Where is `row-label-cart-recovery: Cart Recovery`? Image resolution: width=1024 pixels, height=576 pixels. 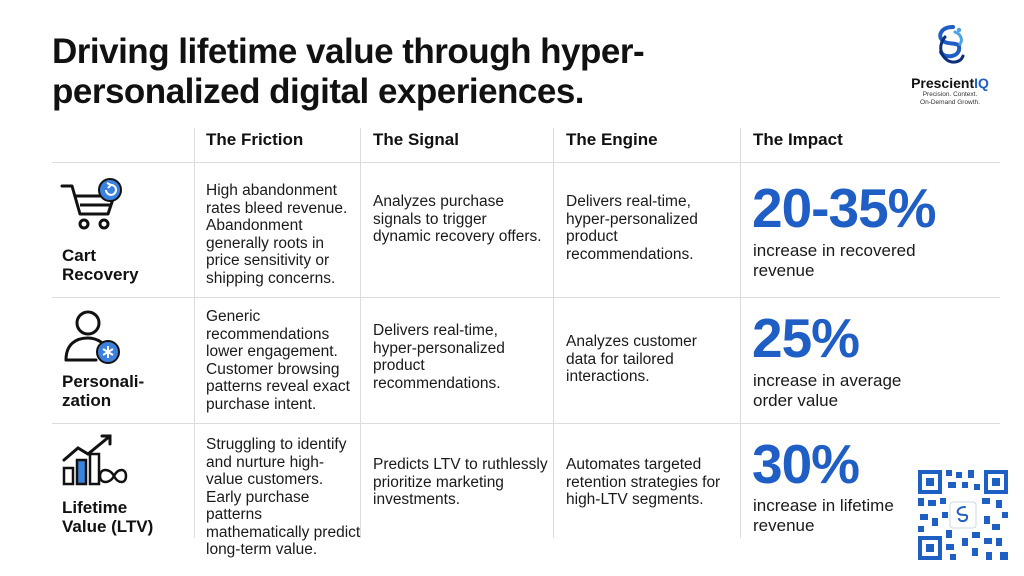
row-label-cart-recovery: Cart Recovery is located at coordinates (100, 265).